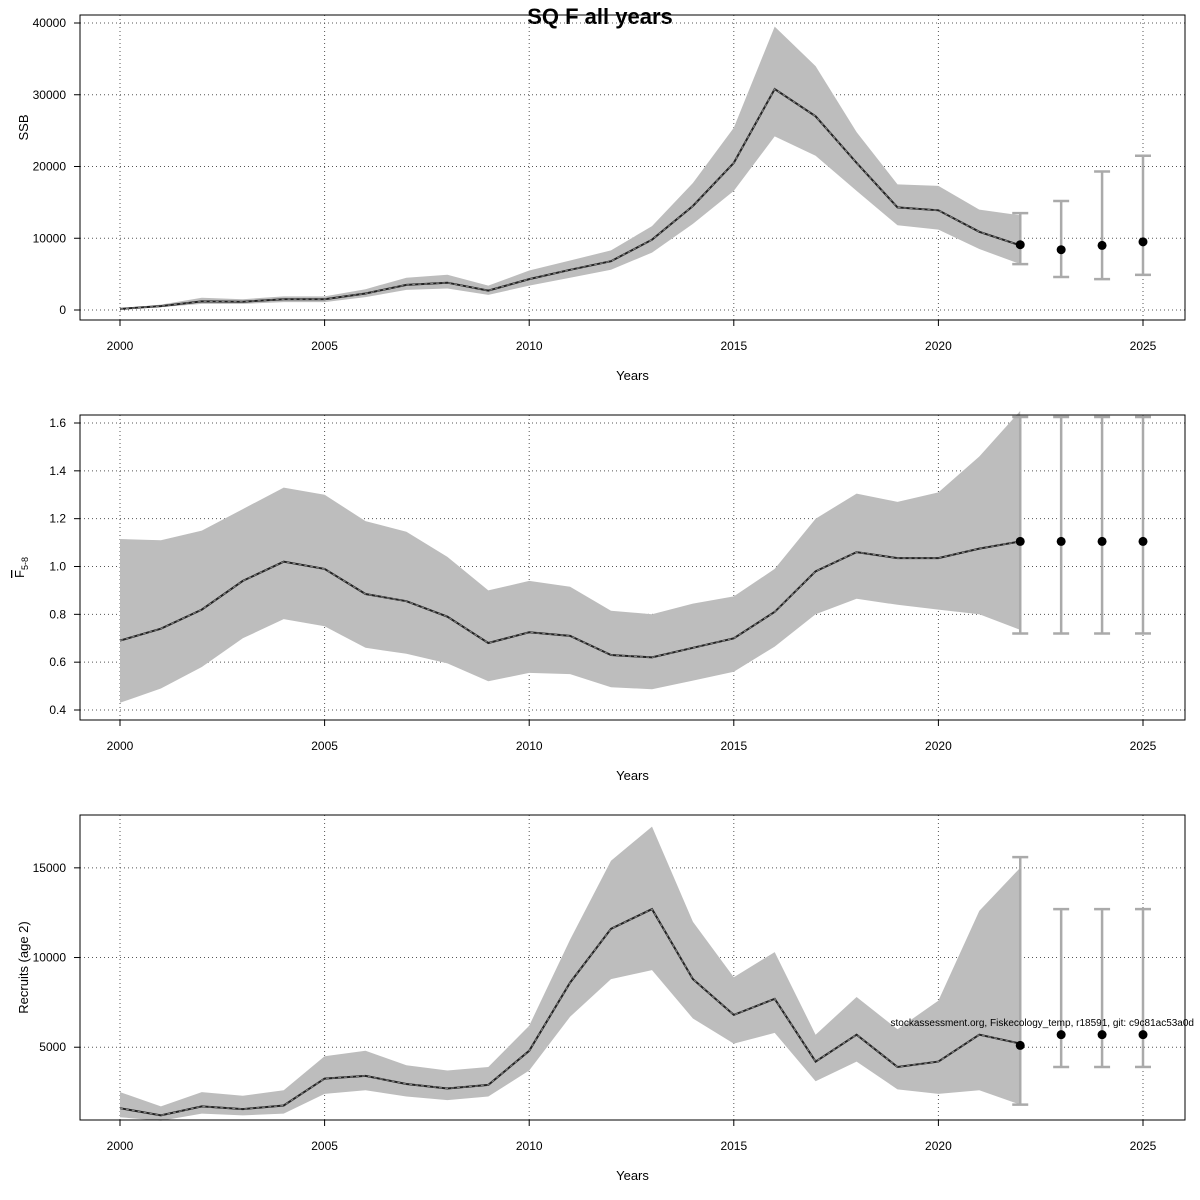 The image size is (1200, 1200). What do you see at coordinates (52, 1047) in the screenshot?
I see `y-tick-label: 5000` at bounding box center [52, 1047].